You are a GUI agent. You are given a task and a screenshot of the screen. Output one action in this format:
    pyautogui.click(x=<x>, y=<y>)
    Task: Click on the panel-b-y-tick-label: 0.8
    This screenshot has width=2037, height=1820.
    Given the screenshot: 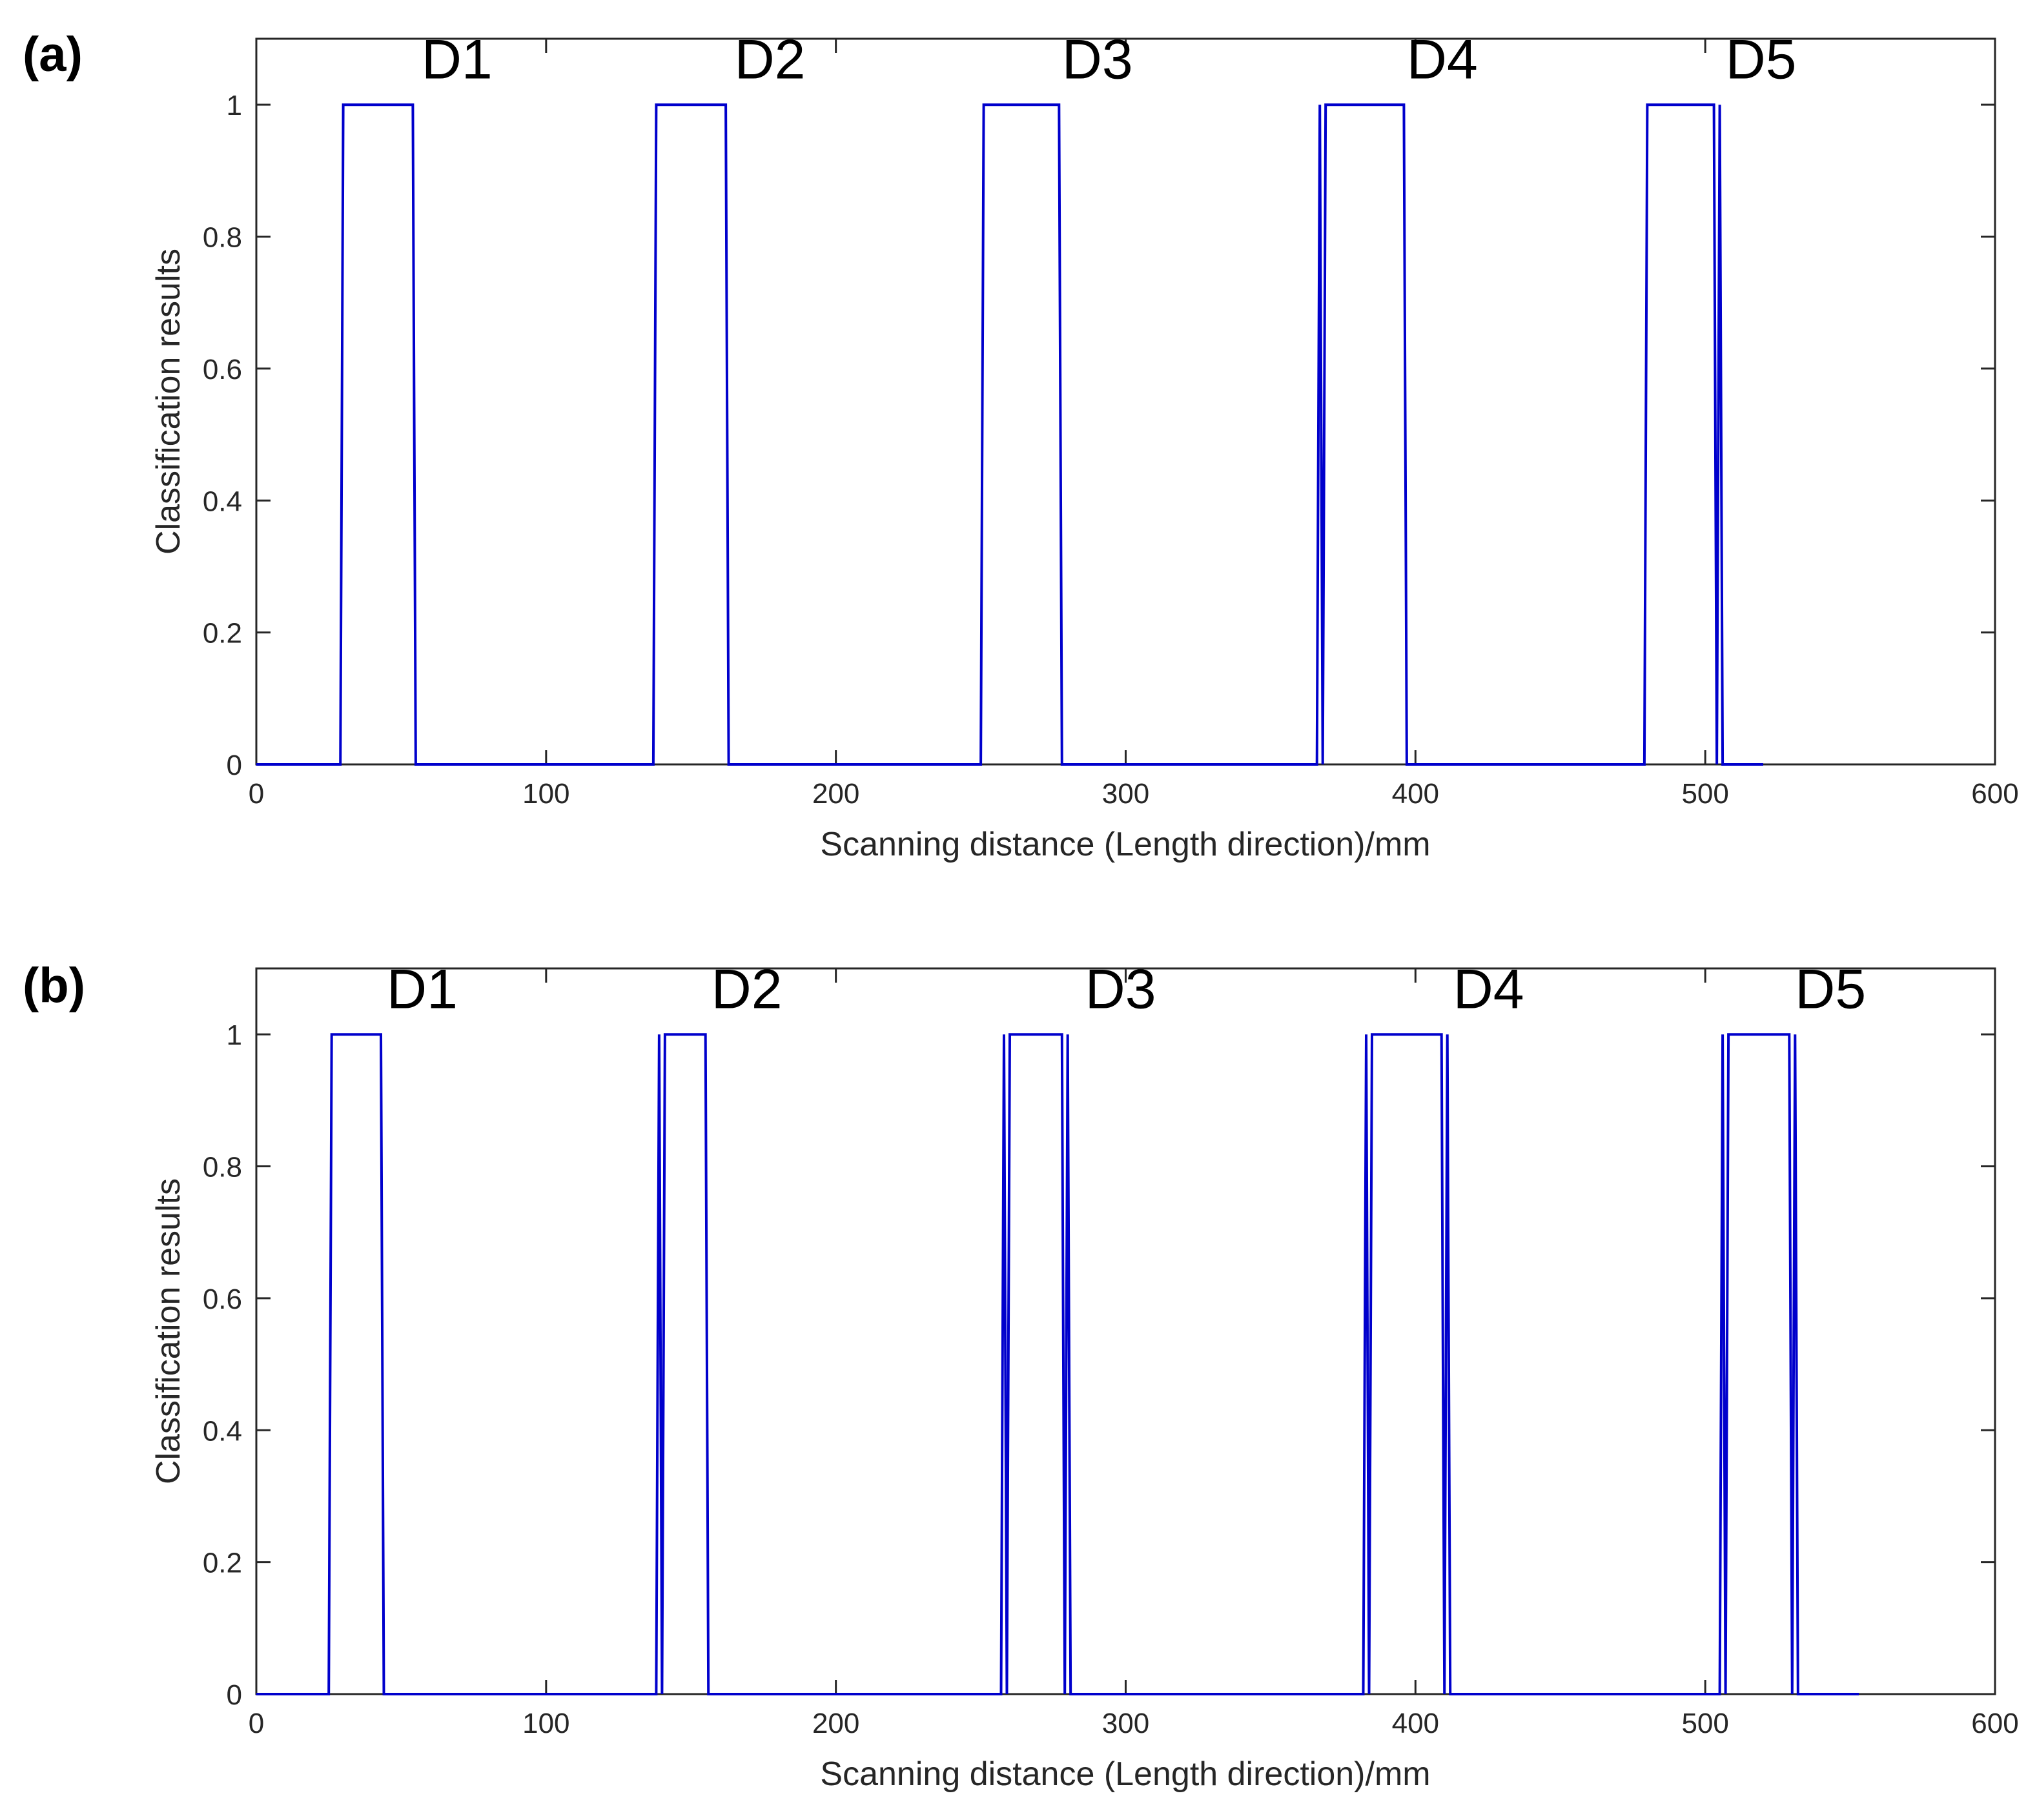 What is the action you would take?
    pyautogui.click(x=222, y=1167)
    